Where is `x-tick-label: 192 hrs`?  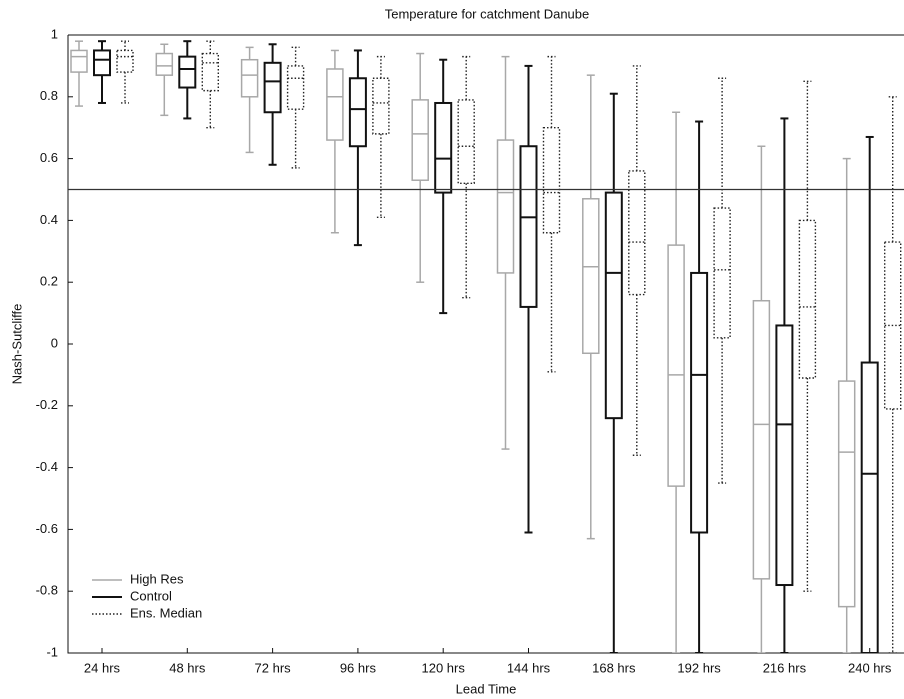
x-tick-label: 192 hrs is located at coordinates (699, 667).